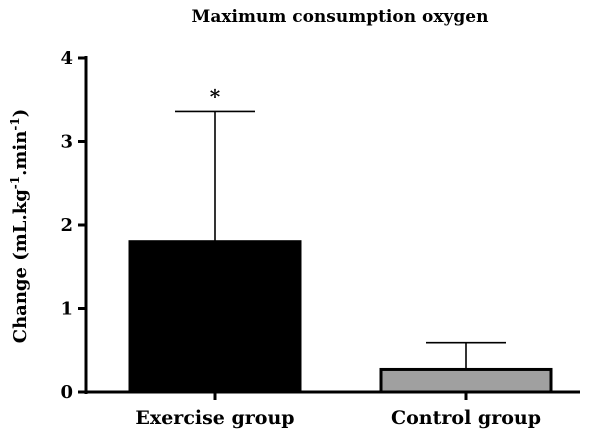 This screenshot has height=436, width=600. What do you see at coordinates (332, 409) in the screenshot?
I see `x-axis: Exercise group Control group` at bounding box center [332, 409].